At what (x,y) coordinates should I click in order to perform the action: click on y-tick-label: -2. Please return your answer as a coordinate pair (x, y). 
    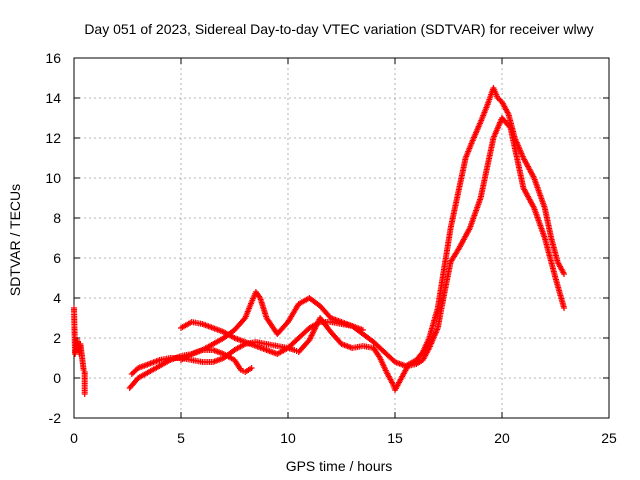
    Looking at the image, I should click on (55, 418).